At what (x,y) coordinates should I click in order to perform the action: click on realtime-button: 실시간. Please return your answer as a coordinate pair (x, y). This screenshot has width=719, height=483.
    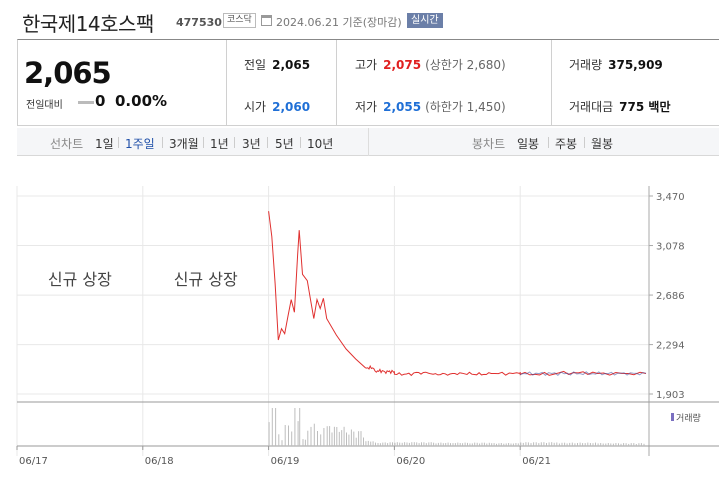
    Looking at the image, I should click on (425, 20).